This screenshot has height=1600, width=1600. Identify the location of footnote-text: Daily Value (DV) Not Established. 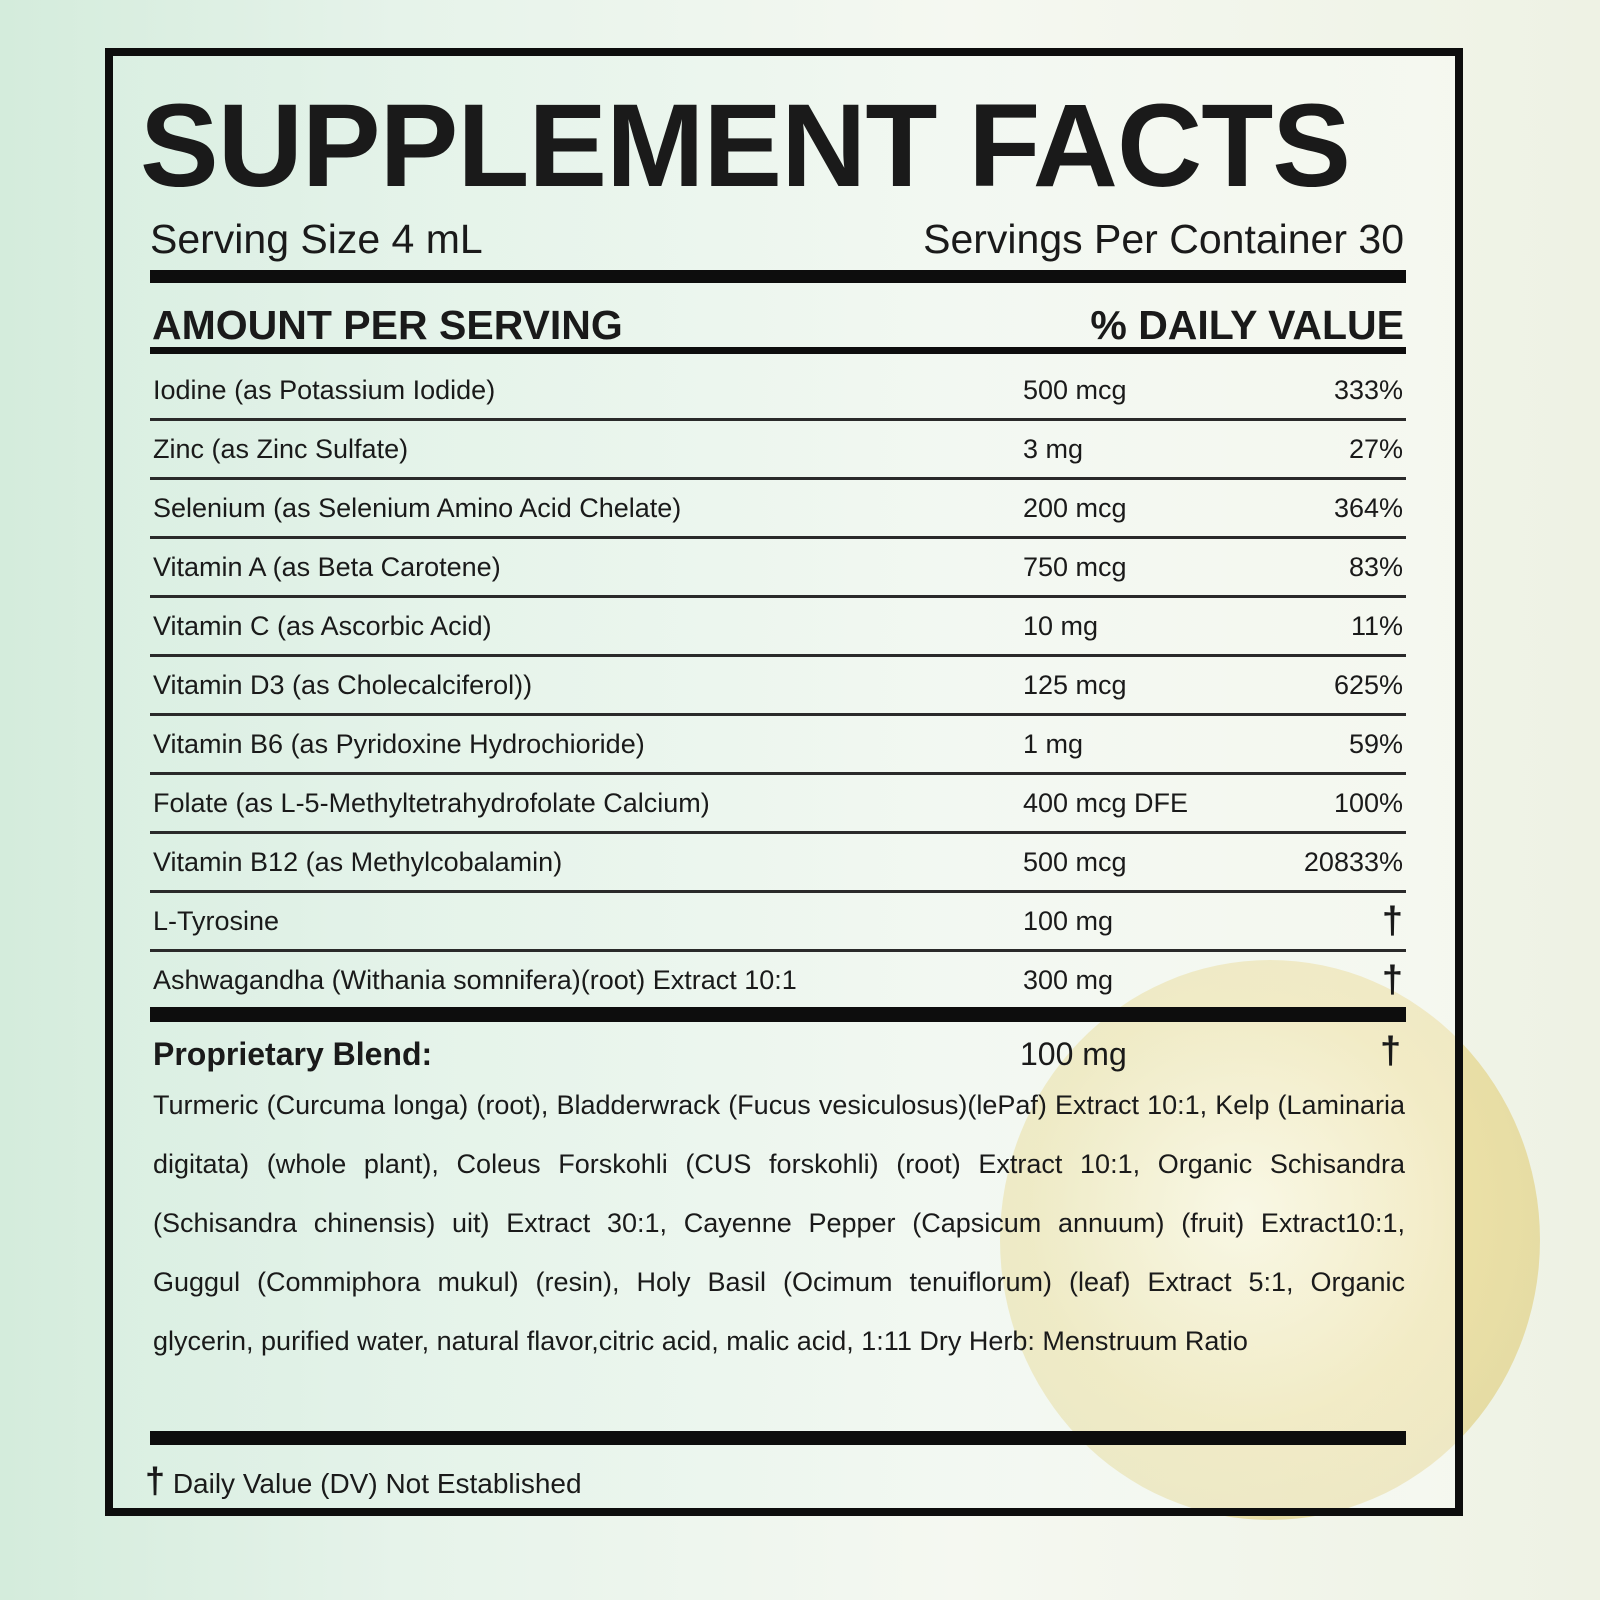
(377, 1483).